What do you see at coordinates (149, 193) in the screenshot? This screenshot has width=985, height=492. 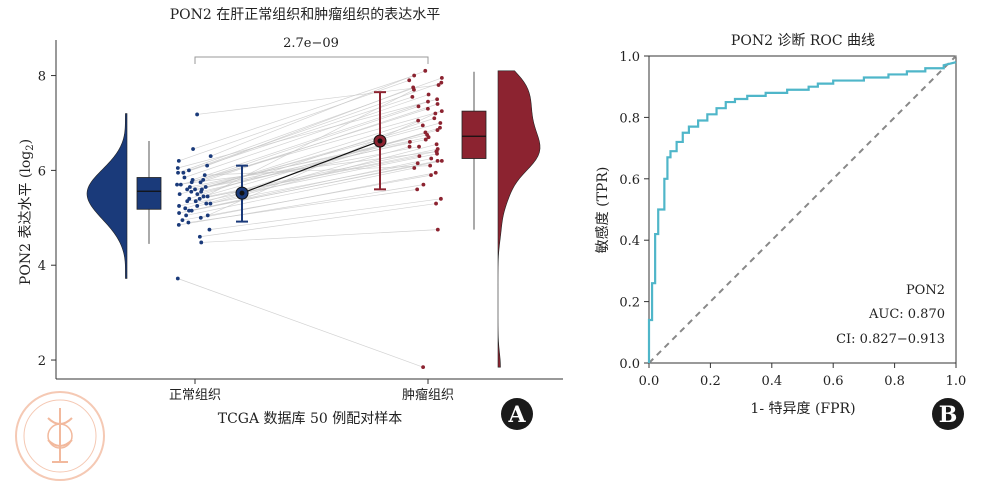 I see `normal-box` at bounding box center [149, 193].